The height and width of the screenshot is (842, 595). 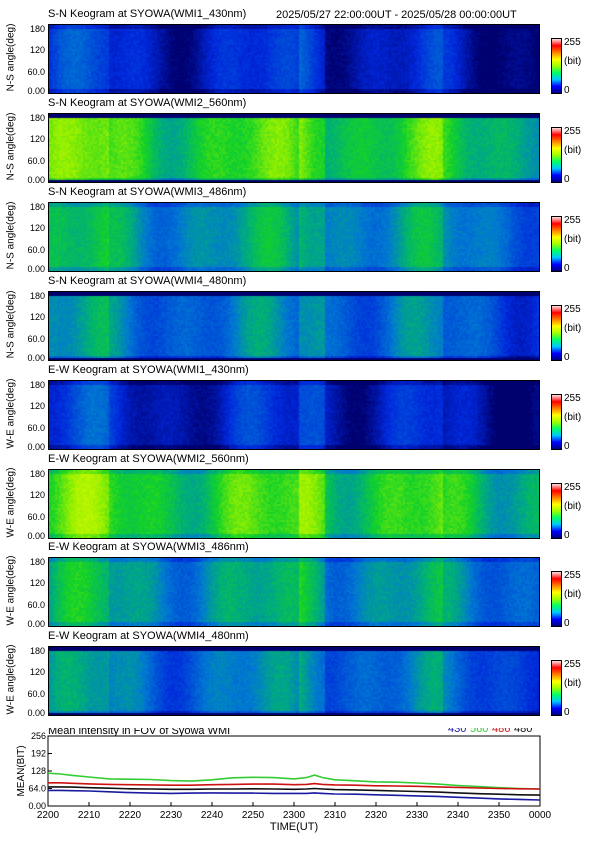 I want to click on panel-title: E-W Keogram at SYOWA(WMI2_560nm), so click(x=148, y=459).